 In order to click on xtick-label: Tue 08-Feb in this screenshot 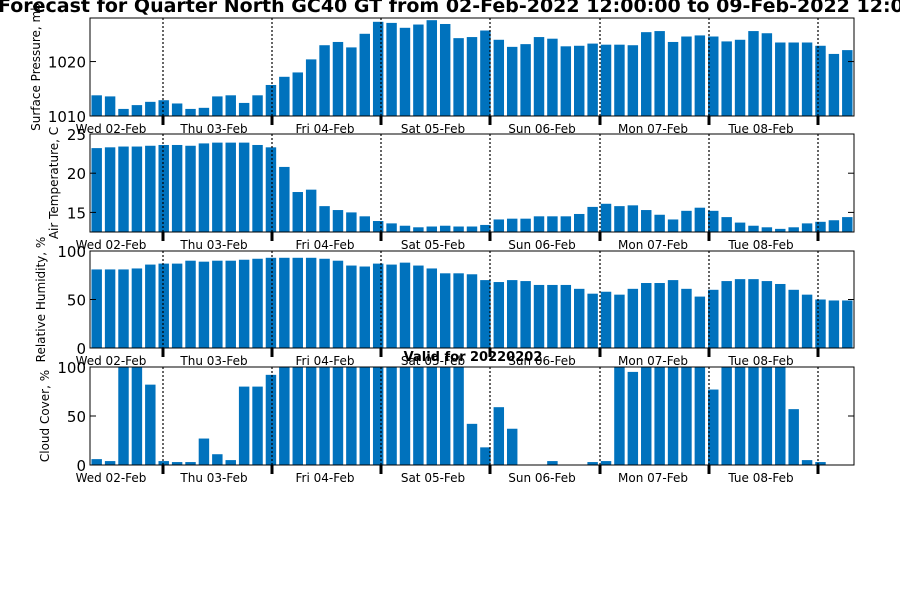, I will do `click(760, 245)`.